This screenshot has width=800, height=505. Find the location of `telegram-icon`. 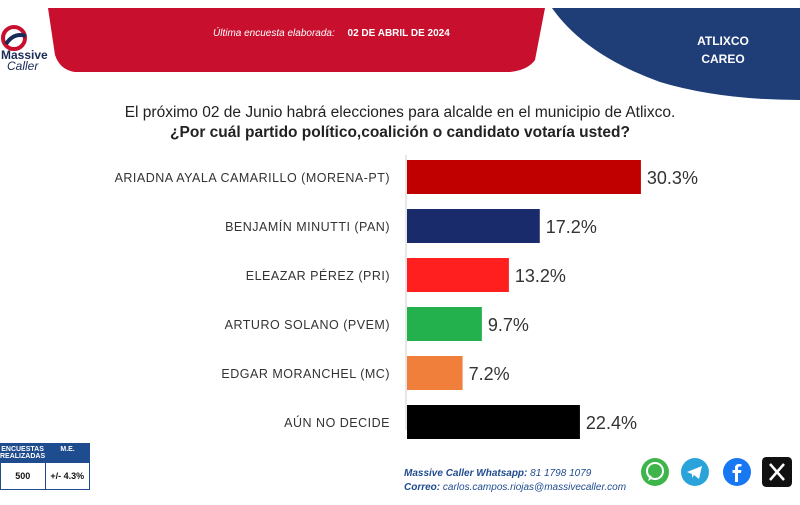

telegram-icon is located at coordinates (695, 472).